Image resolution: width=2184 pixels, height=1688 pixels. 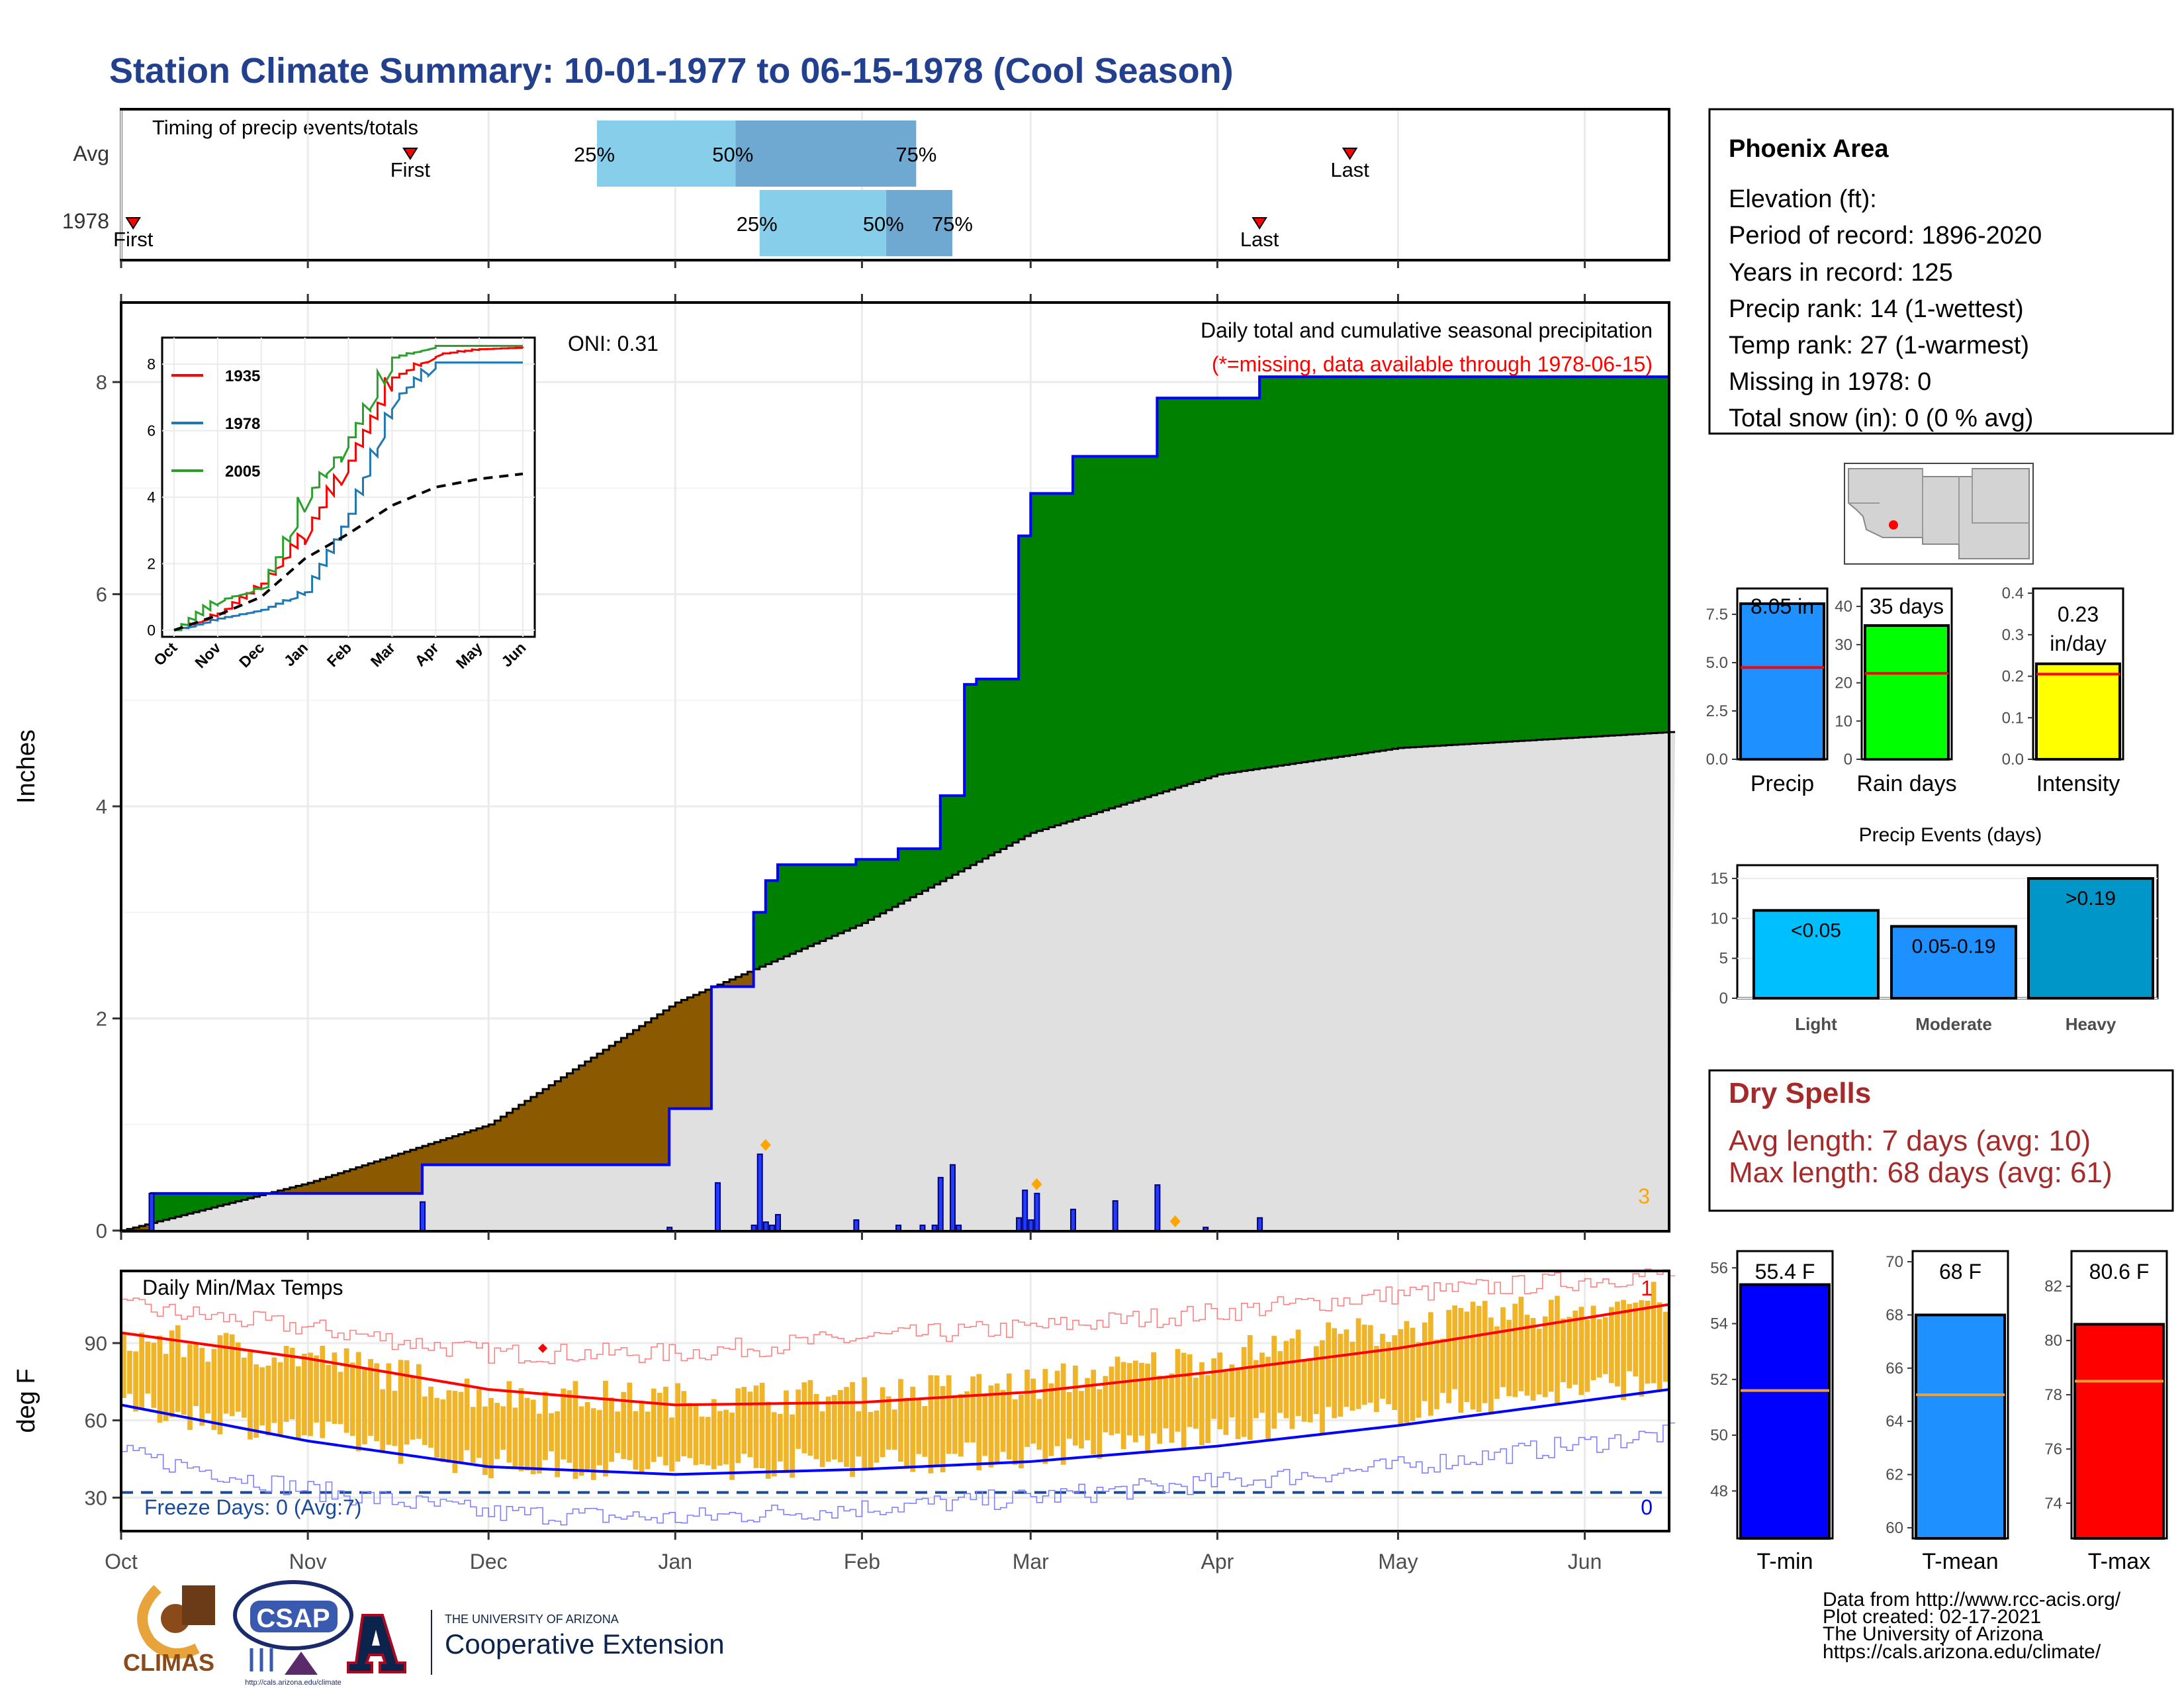 What do you see at coordinates (1816, 954) in the screenshot?
I see `events-bar-light` at bounding box center [1816, 954].